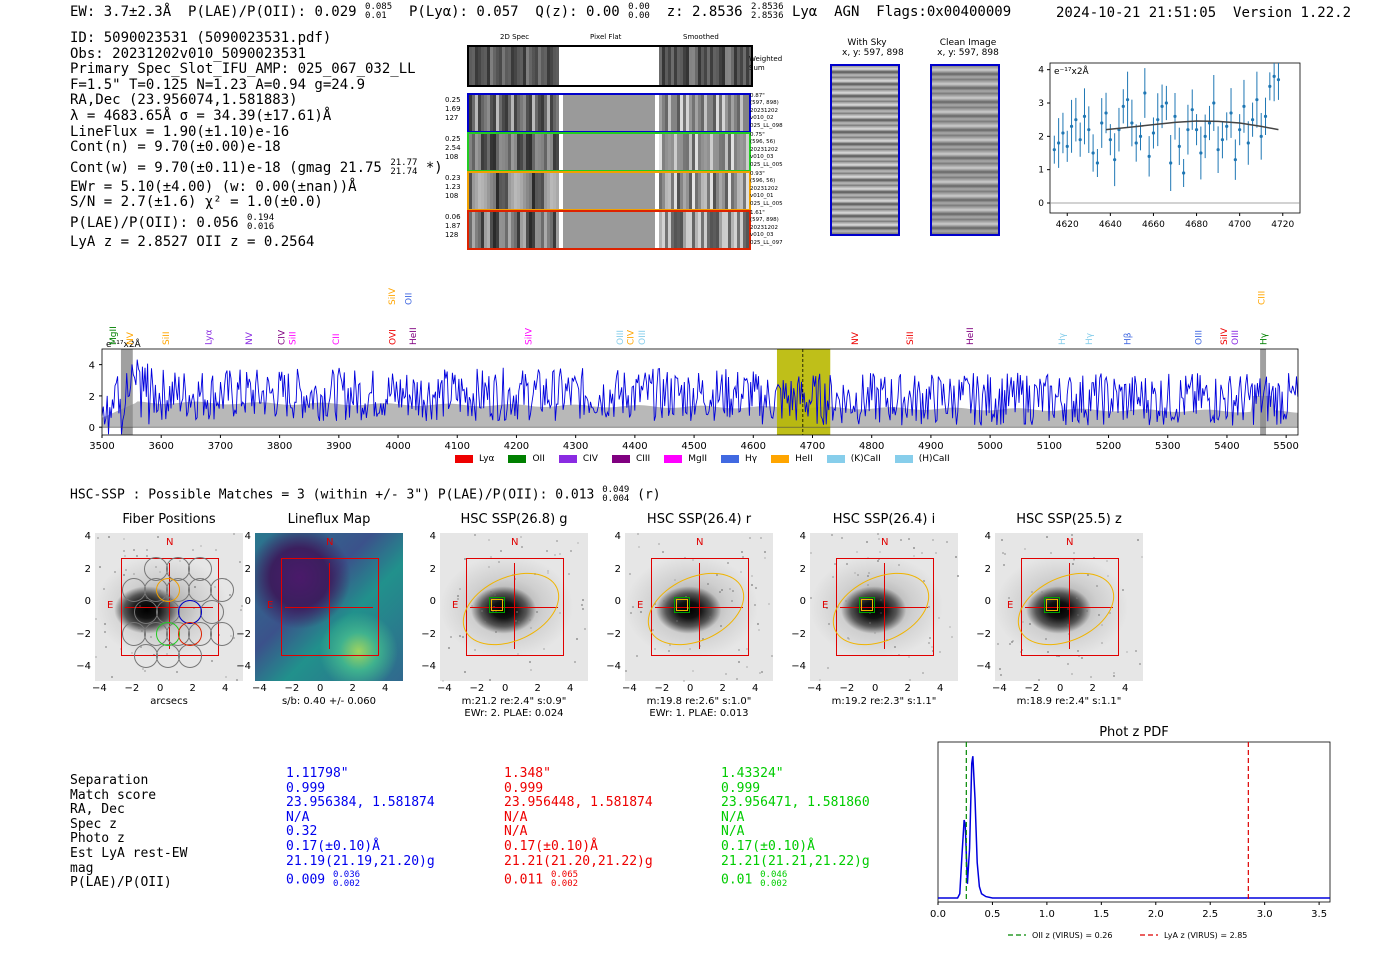  What do you see at coordinates (1136, 13) in the screenshot?
I see `timestamp: 2024-10-21 21:51:05` at bounding box center [1136, 13].